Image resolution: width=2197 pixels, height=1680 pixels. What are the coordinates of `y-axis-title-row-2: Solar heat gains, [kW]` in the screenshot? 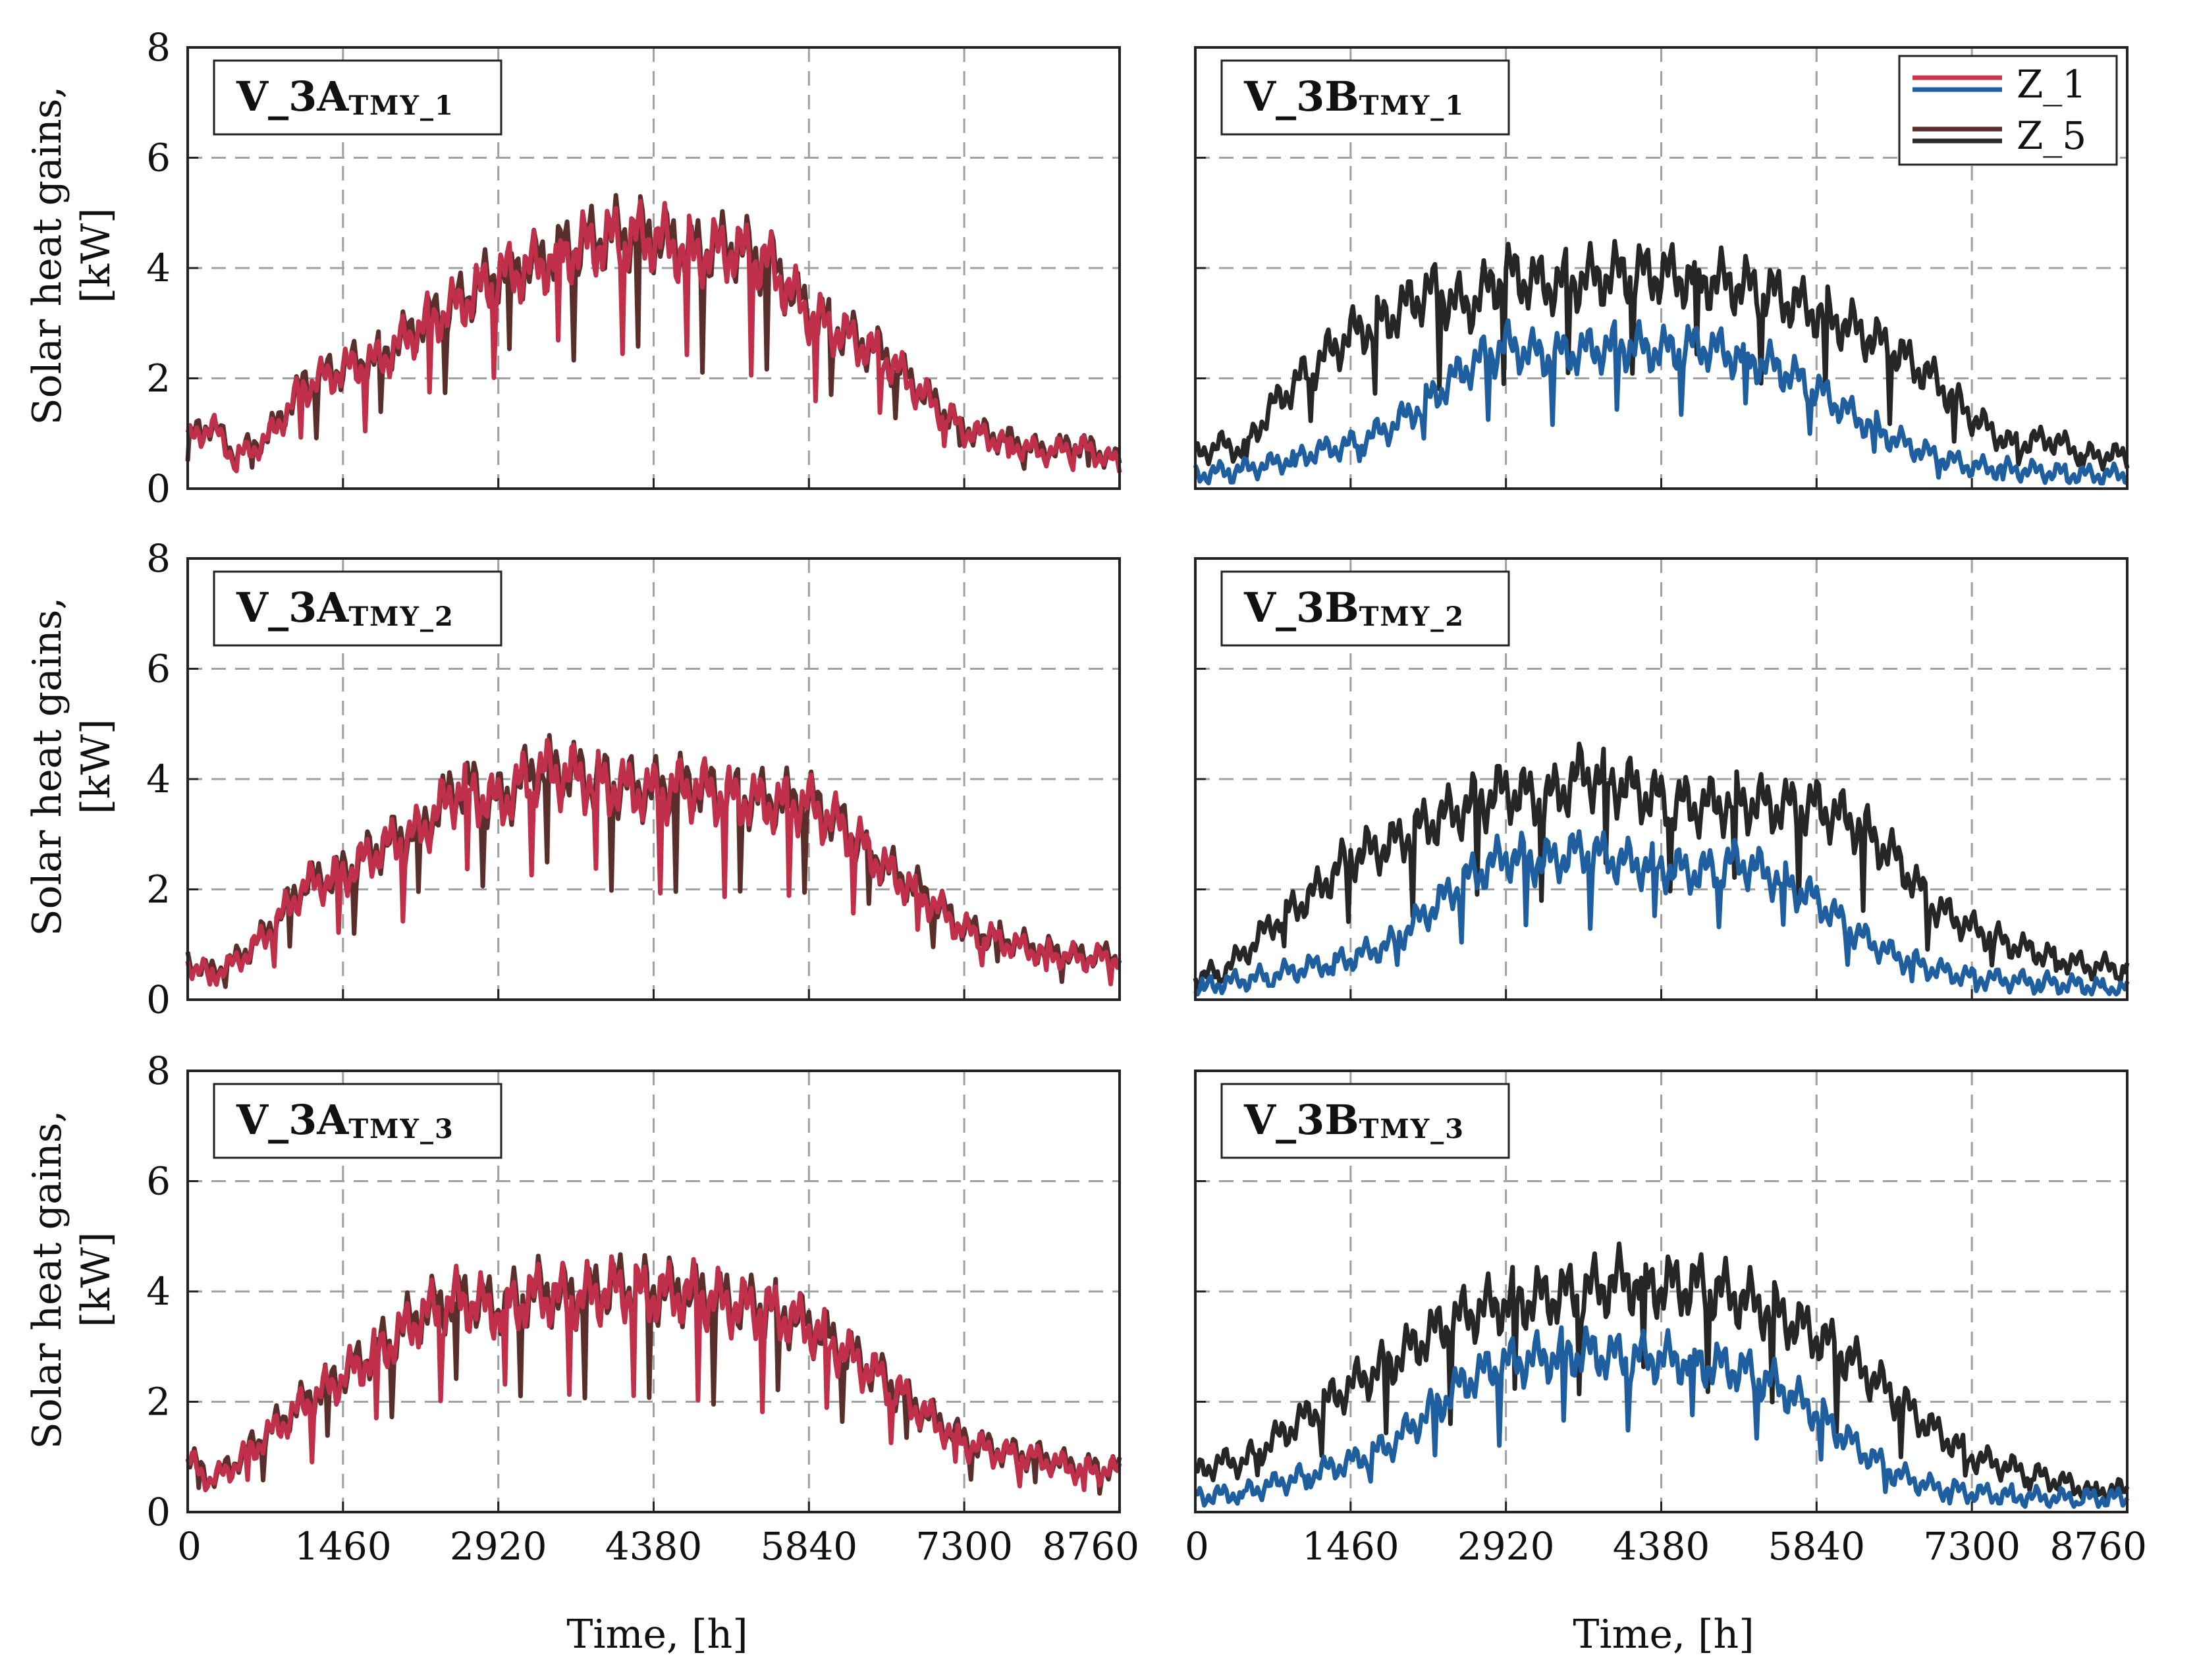 It's located at (71, 766).